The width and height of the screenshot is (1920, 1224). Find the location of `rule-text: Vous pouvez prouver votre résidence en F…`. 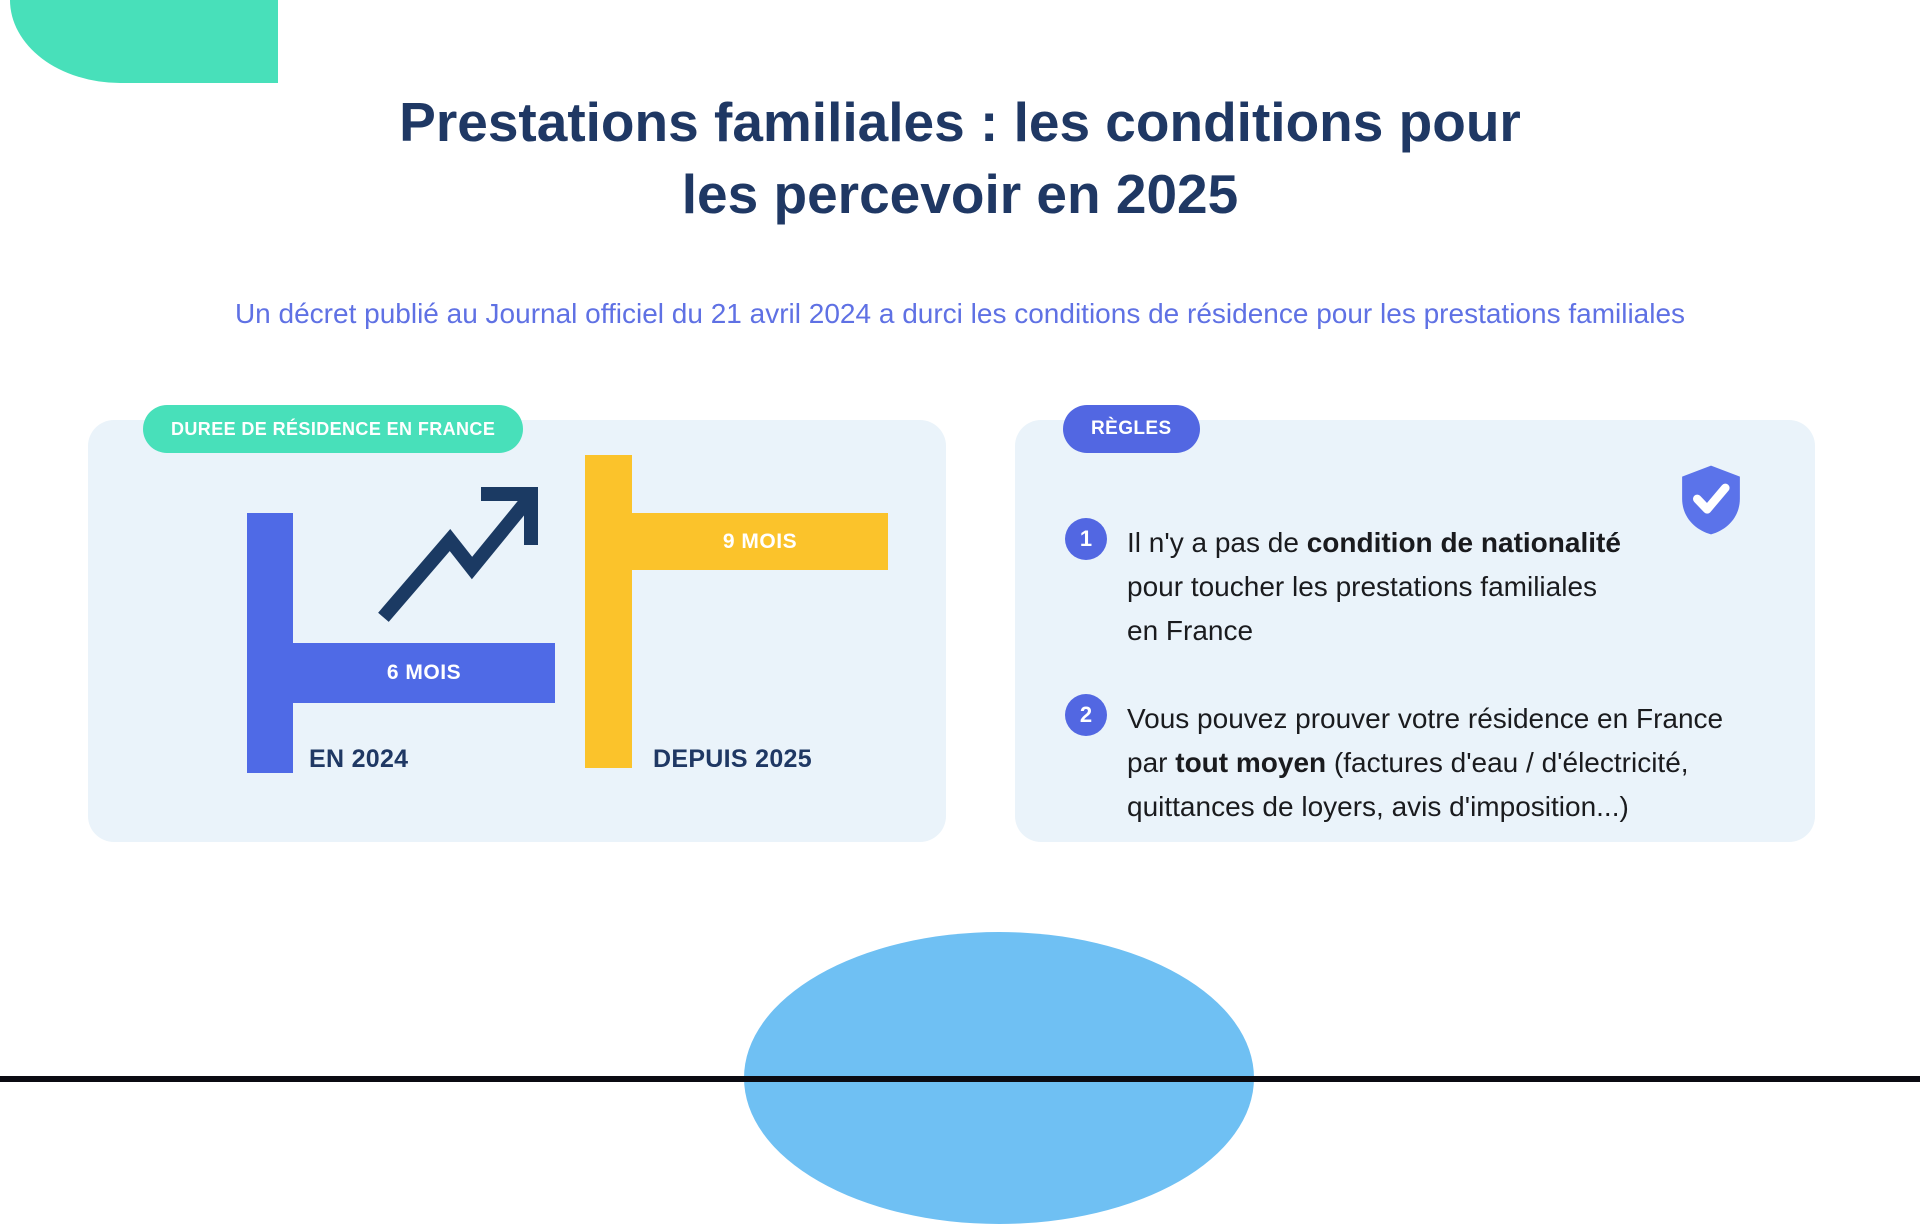

rule-text: Vous pouvez prouver votre résidence en F… is located at coordinates (1425, 762).